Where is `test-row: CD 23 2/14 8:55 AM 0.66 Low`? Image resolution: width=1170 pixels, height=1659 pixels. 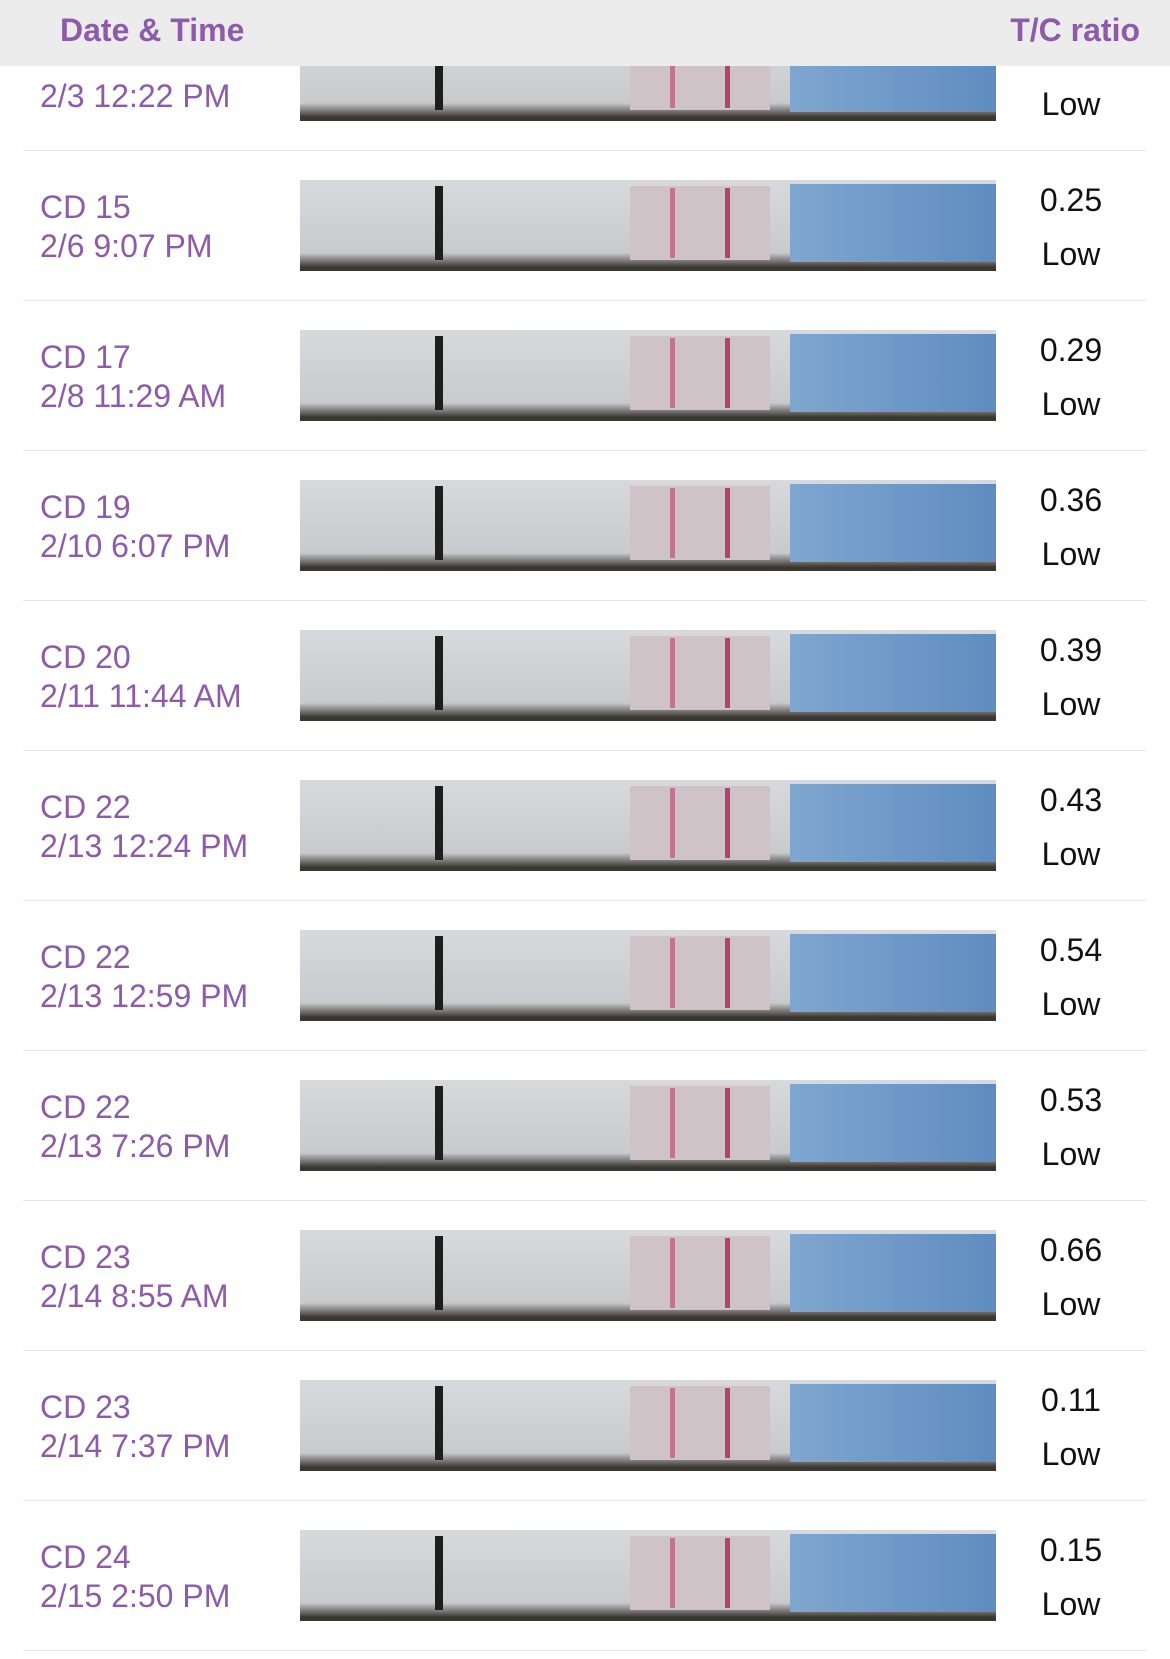
test-row: CD 23 2/14 8:55 AM 0.66 Low is located at coordinates (585, 1276).